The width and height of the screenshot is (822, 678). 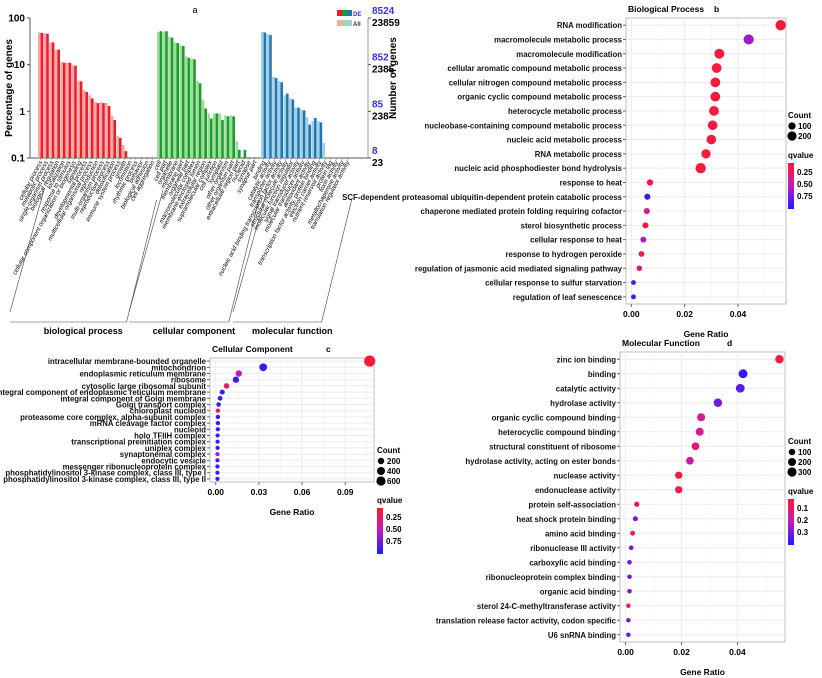 I want to click on x-tick-label: 0.04, so click(x=738, y=314).